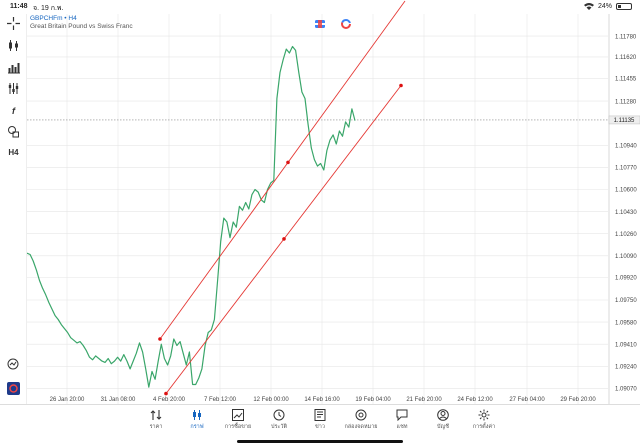 The height and width of the screenshot is (448, 640). I want to click on current-price-line: 1.11135, so click(333, 120).